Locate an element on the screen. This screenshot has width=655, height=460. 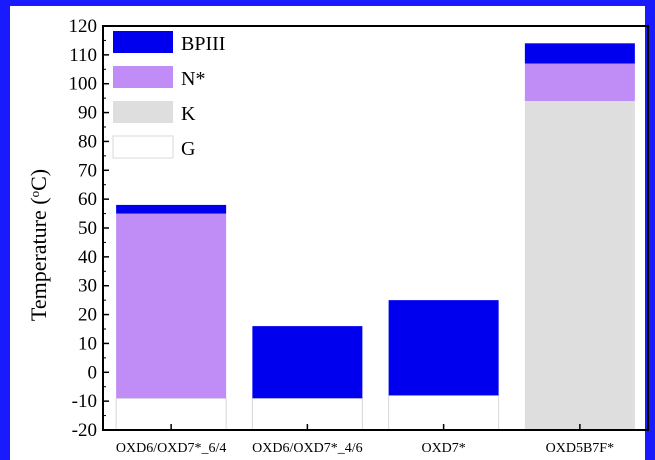
y-tick-label: 120 is located at coordinates (83, 26).